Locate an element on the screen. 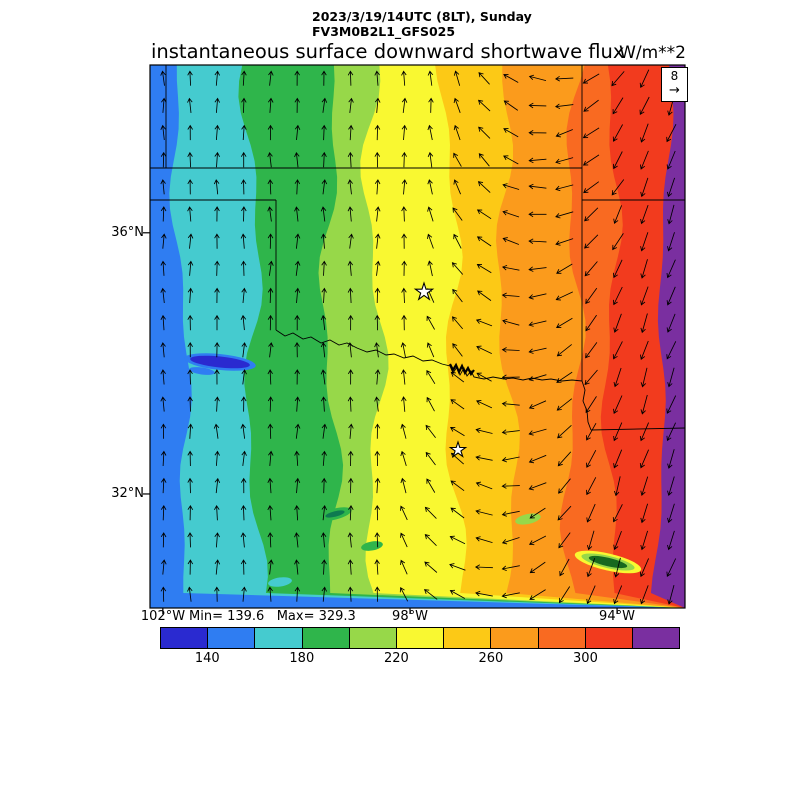 The height and width of the screenshot is (800, 800). colorbar-tick-label: 140 is located at coordinates (207, 658).